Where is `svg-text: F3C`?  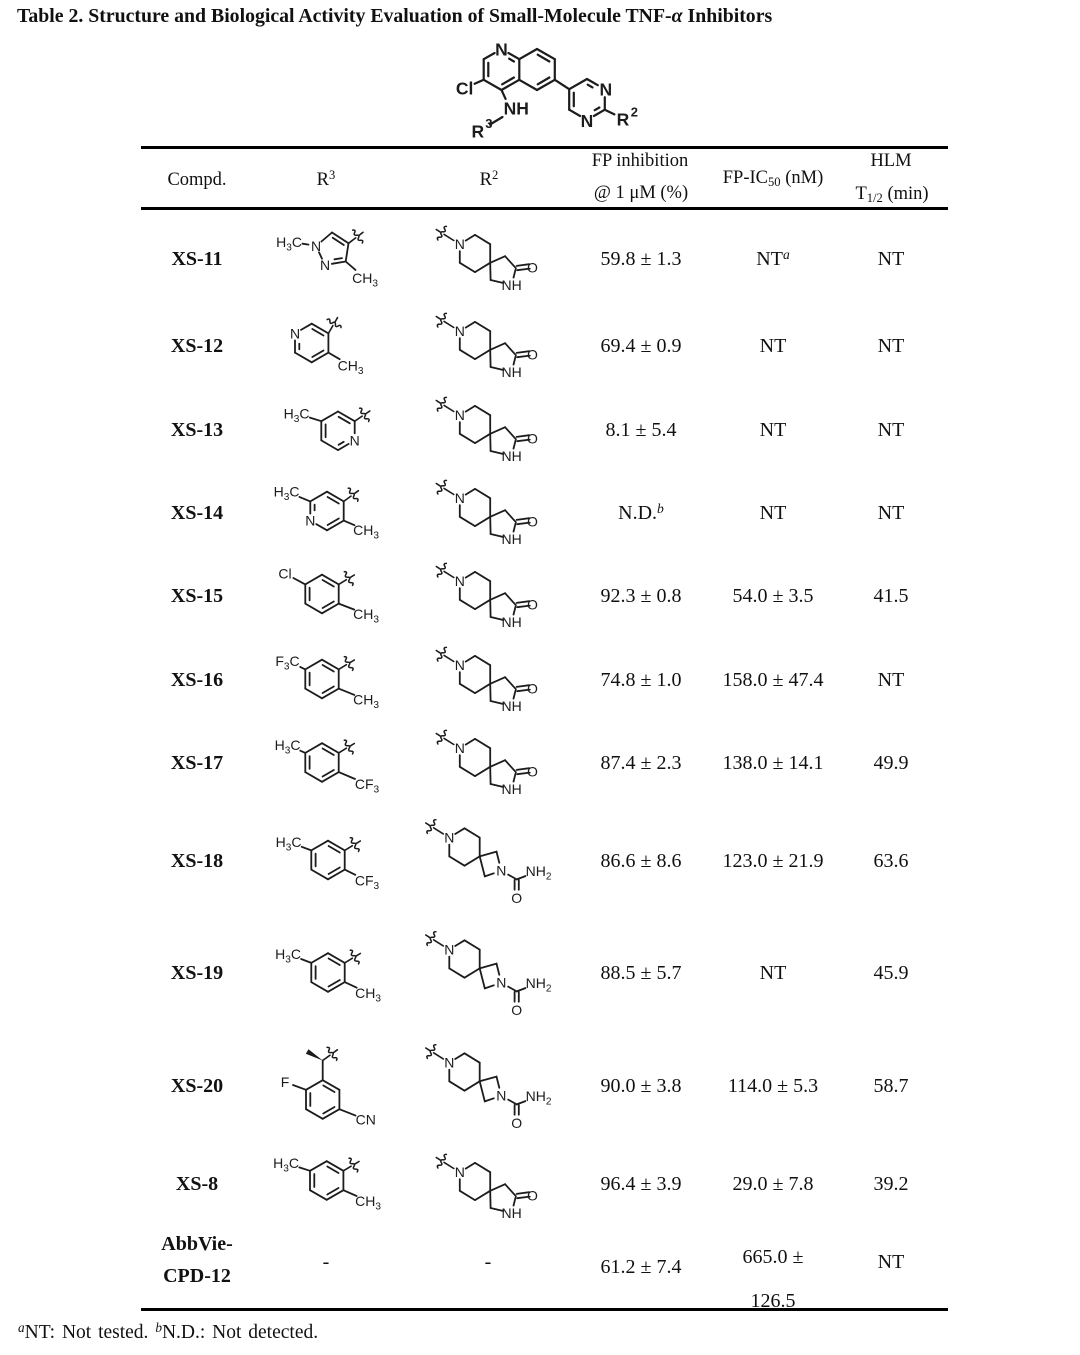 svg-text: F3C is located at coordinates (287, 662).